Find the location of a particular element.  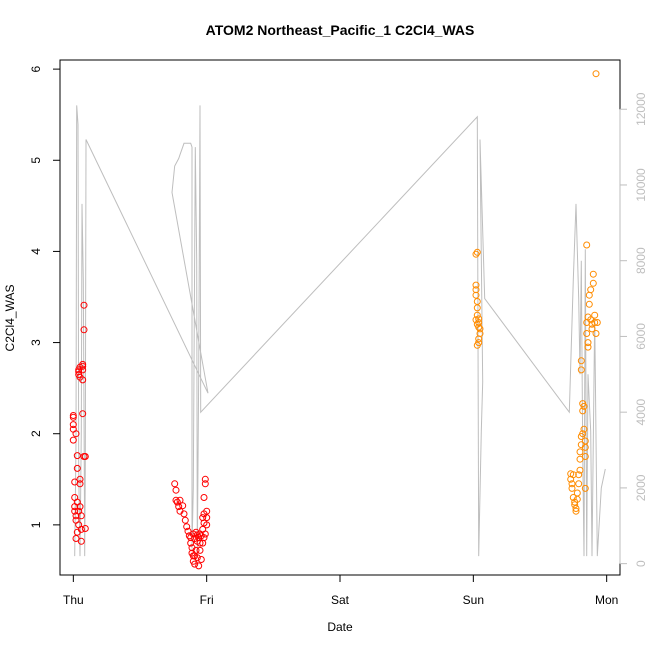

y2-tick-label: 6000 is located at coordinates (641, 336).